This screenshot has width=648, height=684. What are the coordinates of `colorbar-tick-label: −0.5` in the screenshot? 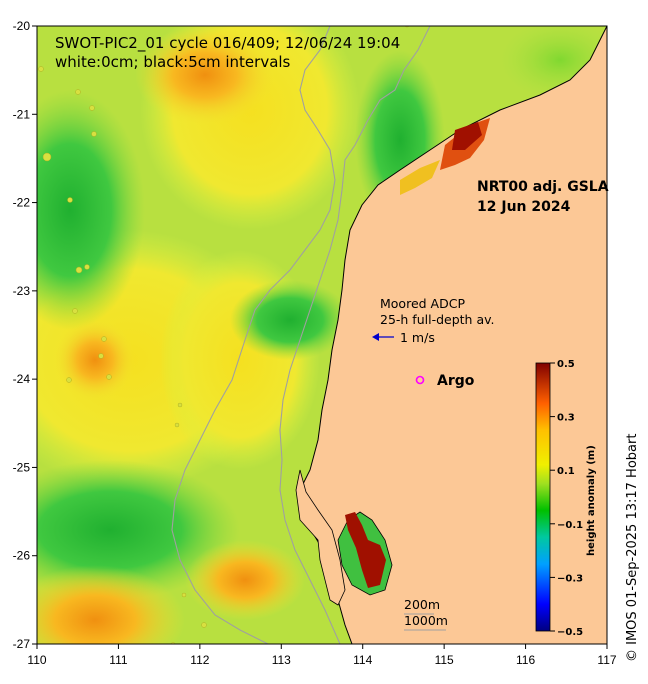 It's located at (570, 632).